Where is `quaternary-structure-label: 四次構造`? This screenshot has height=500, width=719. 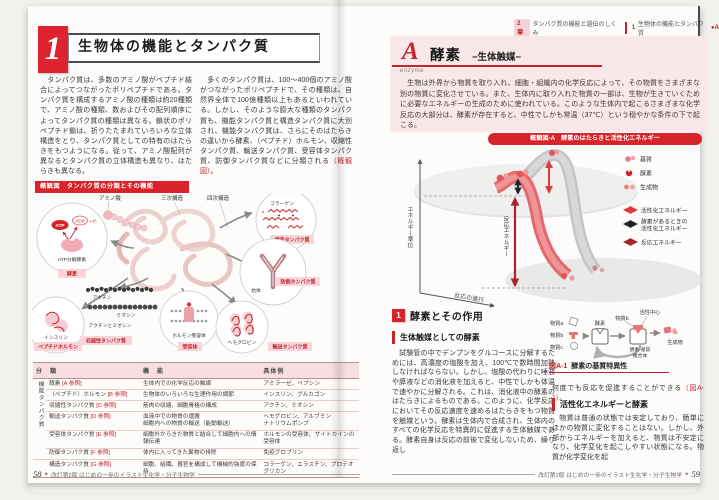 quaternary-structure-label: 四次構造 is located at coordinates (218, 198).